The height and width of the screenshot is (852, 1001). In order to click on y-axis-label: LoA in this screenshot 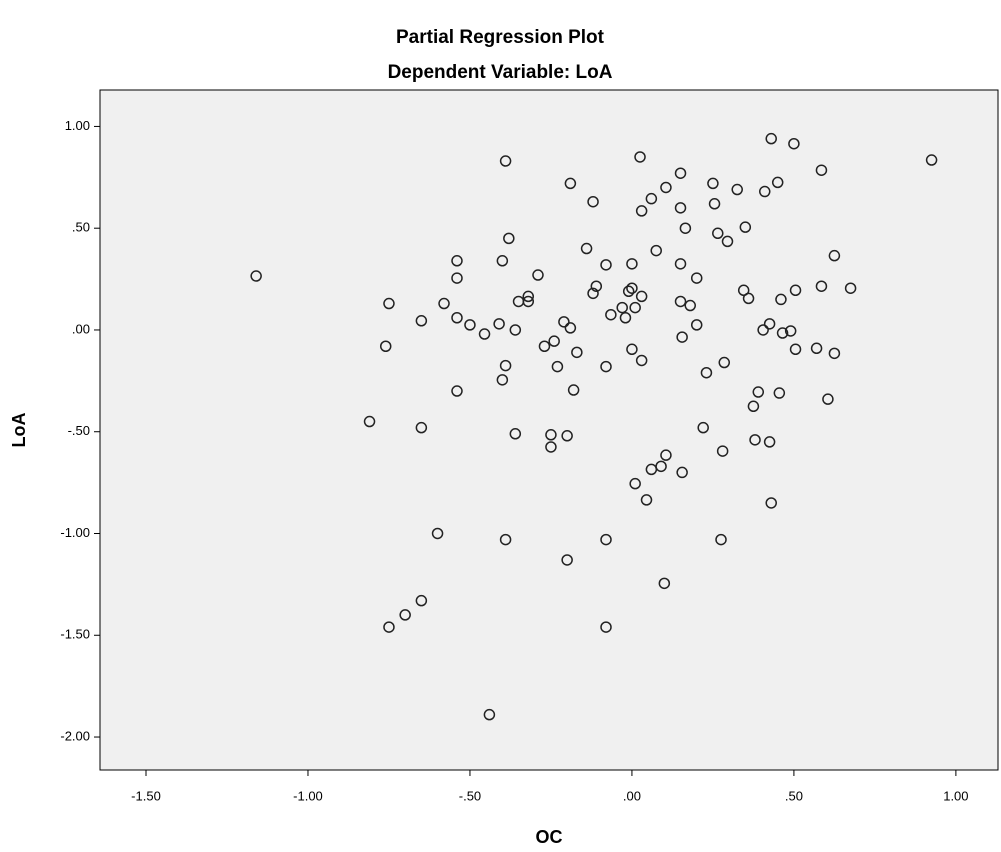, I will do `click(19, 430)`.